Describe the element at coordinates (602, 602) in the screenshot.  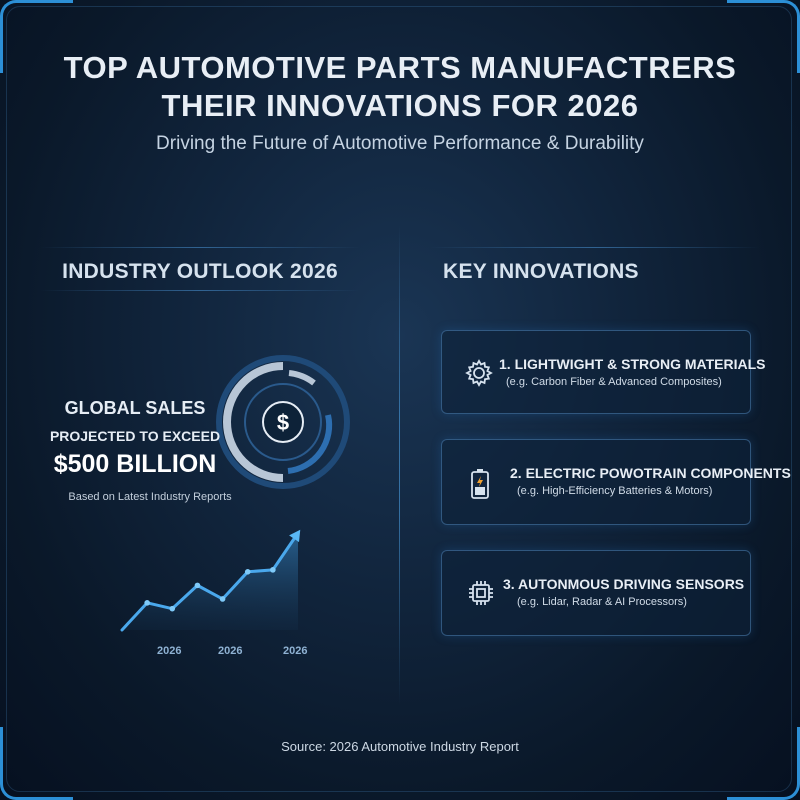
I see `innovation-desc: (e.g. Lidar, Radar & AI Processors)` at that location.